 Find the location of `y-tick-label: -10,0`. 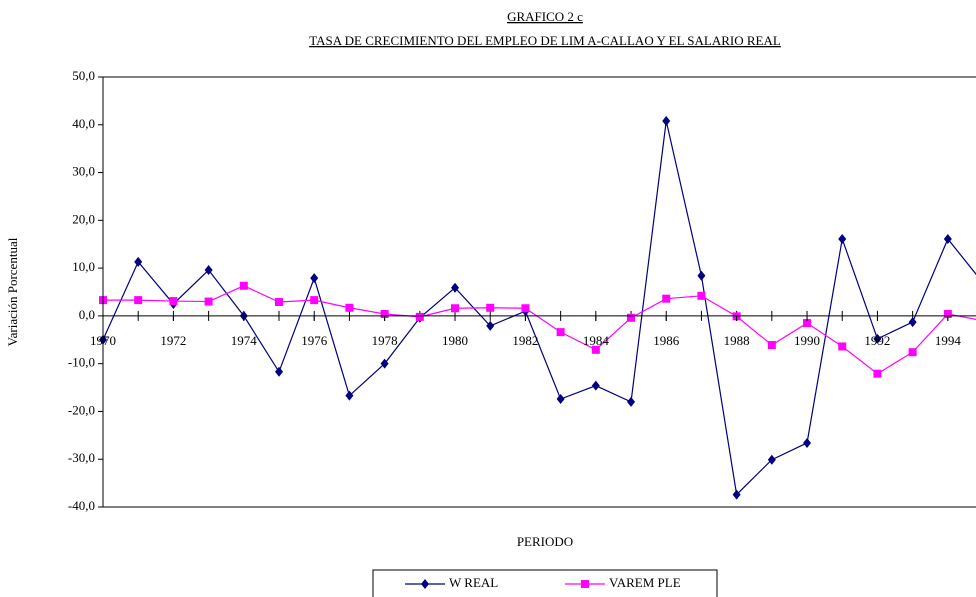

y-tick-label: -10,0 is located at coordinates (81, 362).